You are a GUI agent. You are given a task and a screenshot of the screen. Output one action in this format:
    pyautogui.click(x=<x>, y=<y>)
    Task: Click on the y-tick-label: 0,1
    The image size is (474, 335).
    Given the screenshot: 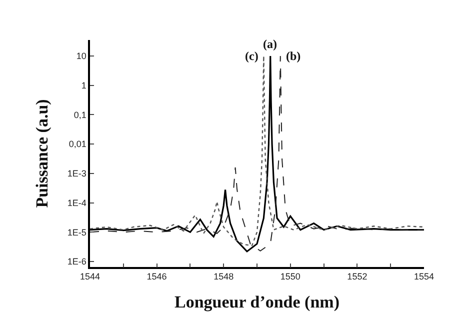 What is the action you would take?
    pyautogui.click(x=80, y=115)
    